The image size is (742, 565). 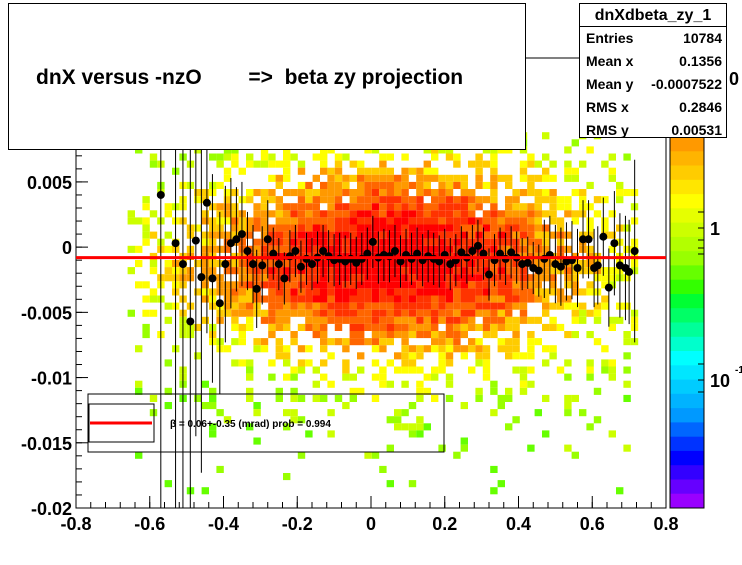 What do you see at coordinates (654, 133) in the screenshot?
I see `stats-row-rms-y: RMS y 0.00531` at bounding box center [654, 133].